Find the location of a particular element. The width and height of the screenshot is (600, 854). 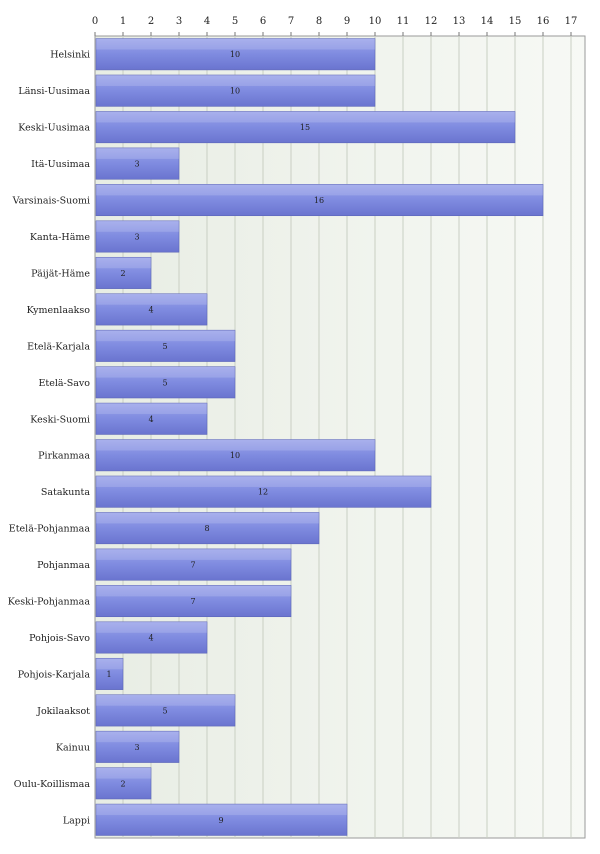

category-label: Pirkanmaa is located at coordinates (64, 456).